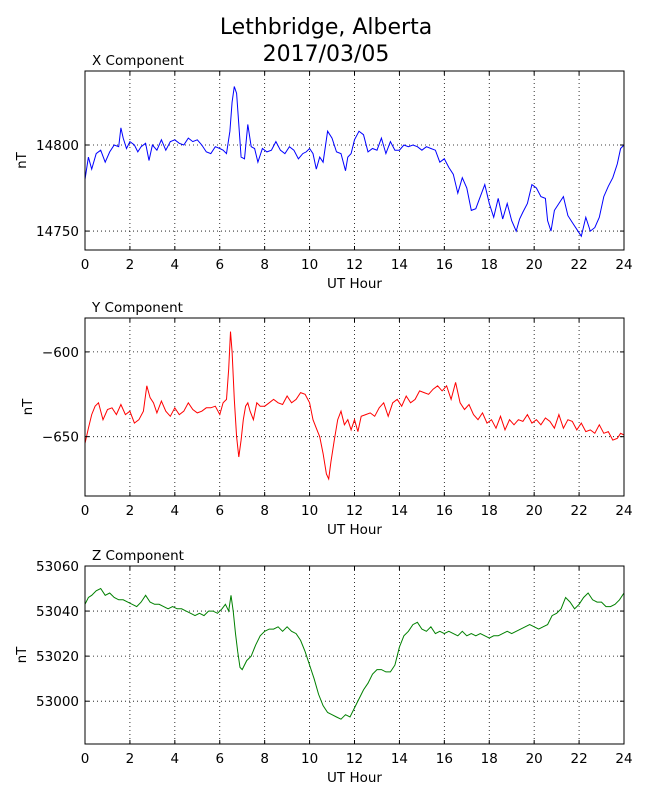 This screenshot has width=650, height=800. I want to click on y-tick-label: 53040, so click(57, 612).